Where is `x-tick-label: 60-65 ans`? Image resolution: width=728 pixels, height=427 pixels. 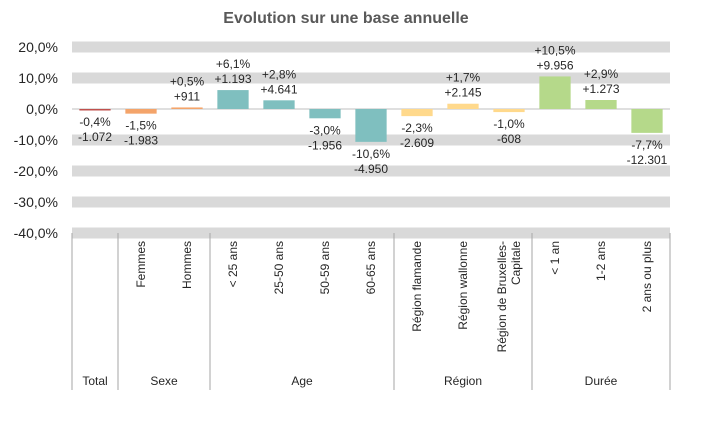
x-tick-label: 60-65 ans is located at coordinates (371, 267).